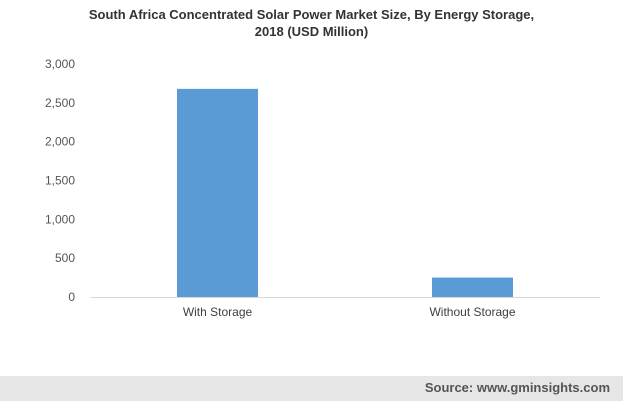 The width and height of the screenshot is (623, 401). What do you see at coordinates (472, 312) in the screenshot?
I see `x-tick-label: Without Storage` at bounding box center [472, 312].